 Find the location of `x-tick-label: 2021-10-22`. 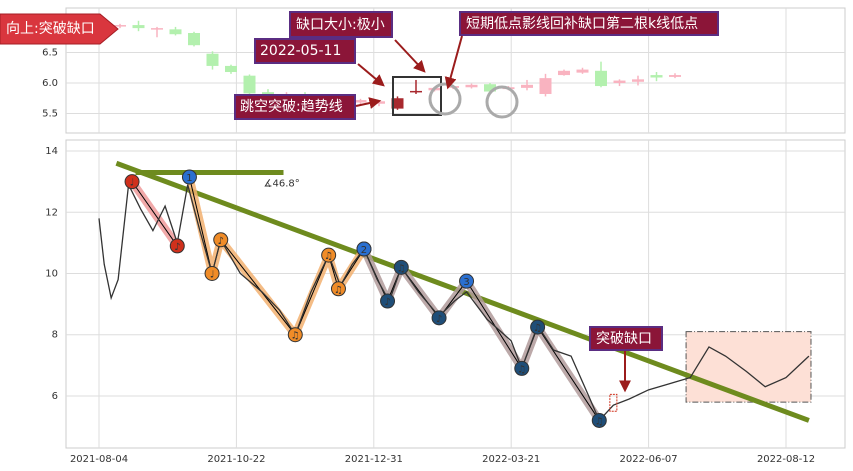

x-tick-label: 2021-10-22 is located at coordinates (236, 459).